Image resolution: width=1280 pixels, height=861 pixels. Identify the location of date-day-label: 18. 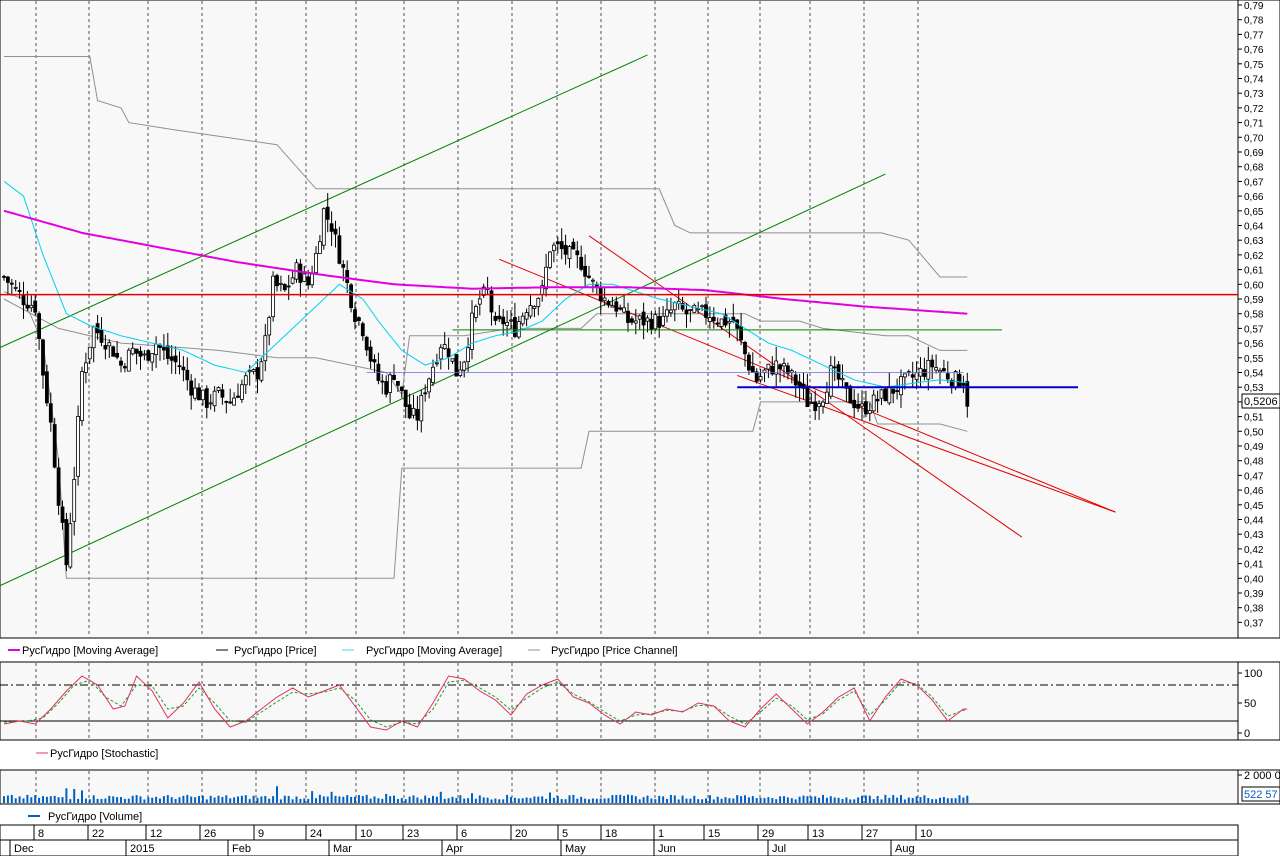
(611, 834).